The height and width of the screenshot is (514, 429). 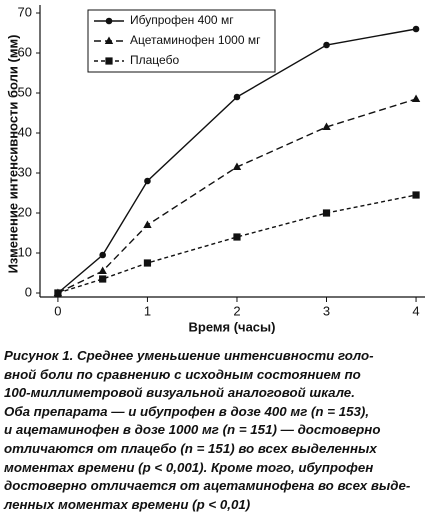 What do you see at coordinates (25, 11) in the screenshot?
I see `y-tick-label: 70` at bounding box center [25, 11].